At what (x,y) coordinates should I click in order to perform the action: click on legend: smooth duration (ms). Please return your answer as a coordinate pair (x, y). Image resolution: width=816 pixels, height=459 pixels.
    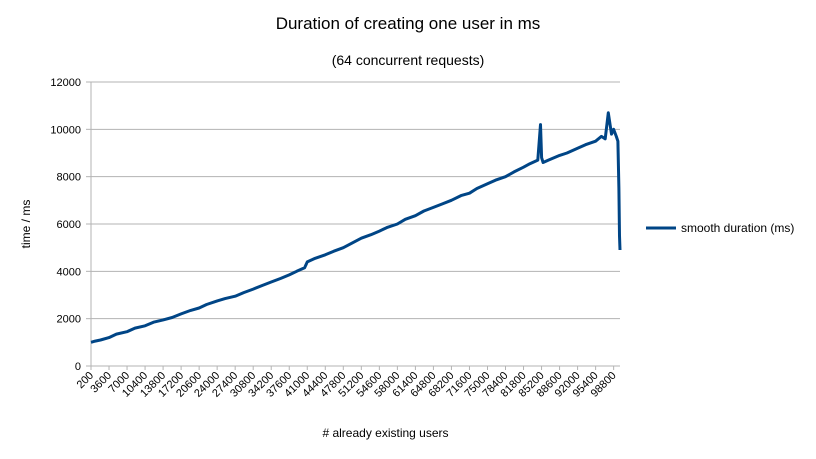
    Looking at the image, I should click on (720, 228).